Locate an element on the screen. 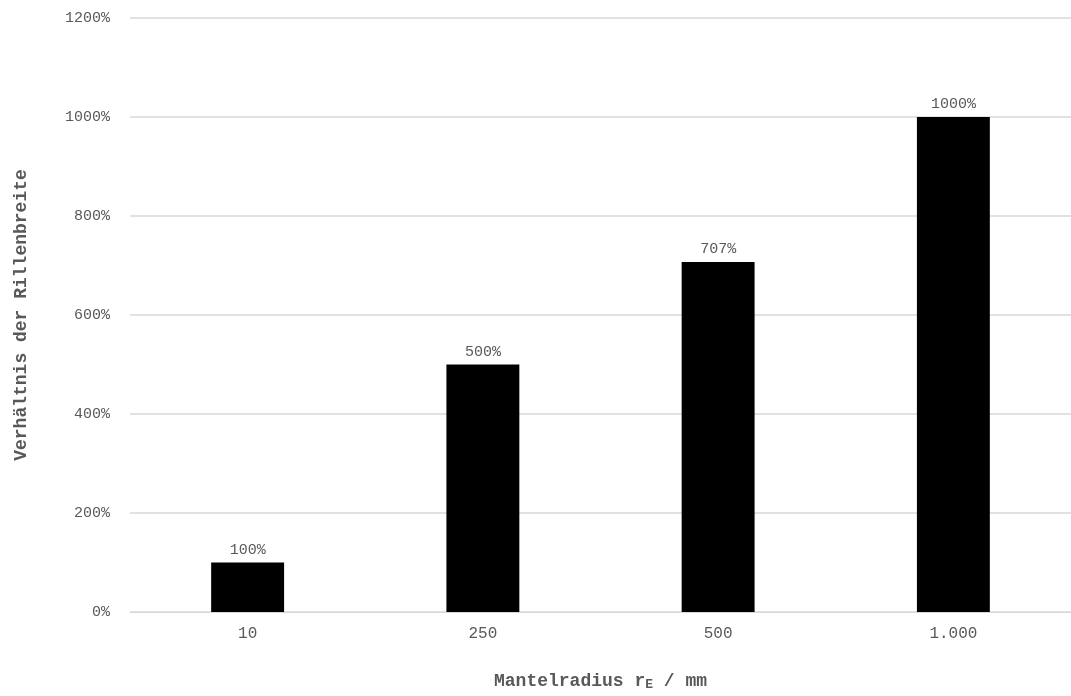 This screenshot has height=696, width=1071. data-label: 1000% is located at coordinates (953, 104).